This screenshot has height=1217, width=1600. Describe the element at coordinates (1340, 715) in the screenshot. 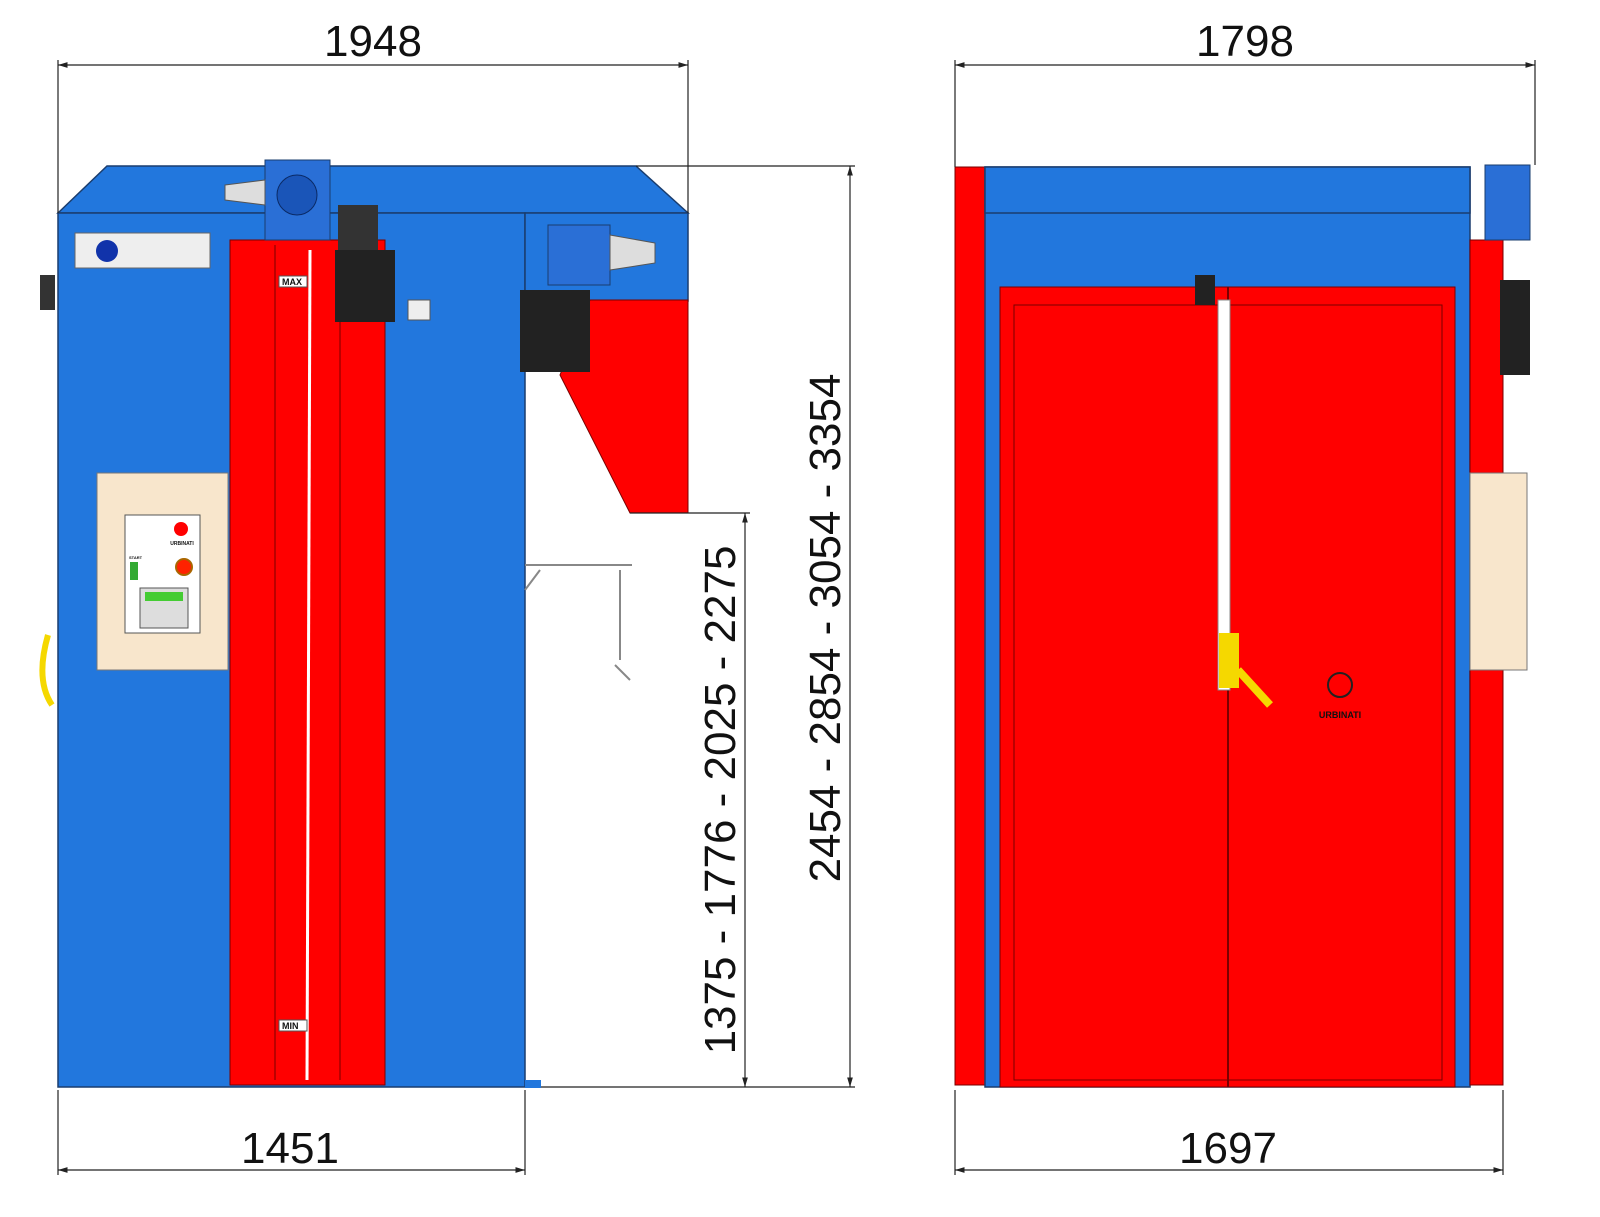

I see `door-logo: URBINATI` at that location.